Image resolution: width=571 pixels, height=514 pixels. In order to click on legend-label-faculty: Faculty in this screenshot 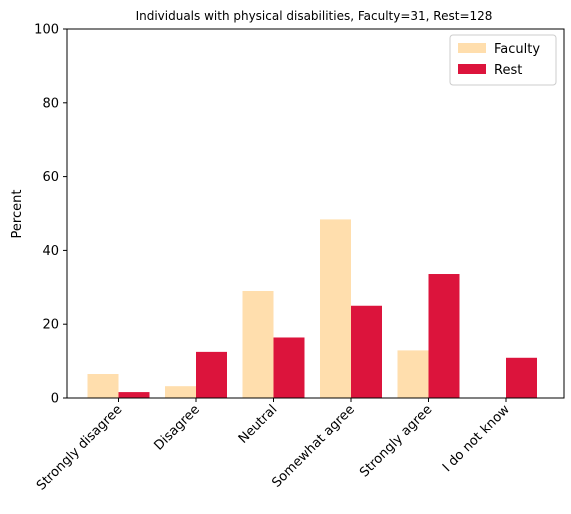, I will do `click(517, 49)`.